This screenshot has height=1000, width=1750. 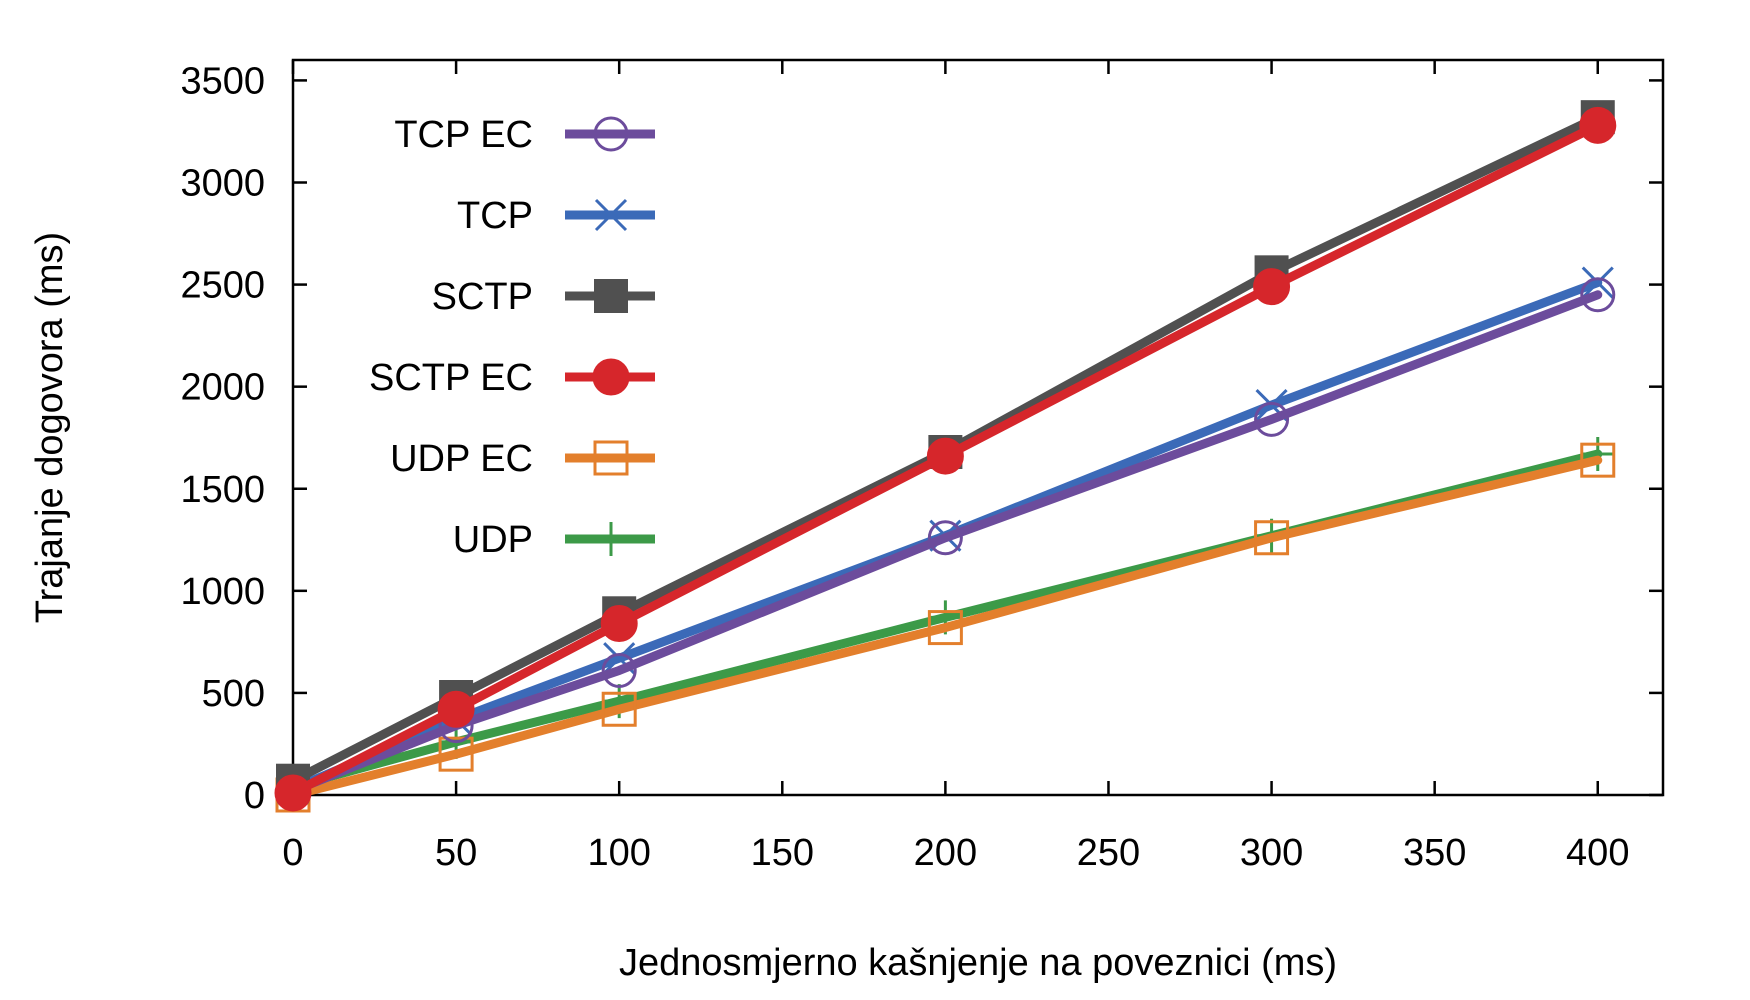 I want to click on data-point-tcp, so click(x=1597, y=282).